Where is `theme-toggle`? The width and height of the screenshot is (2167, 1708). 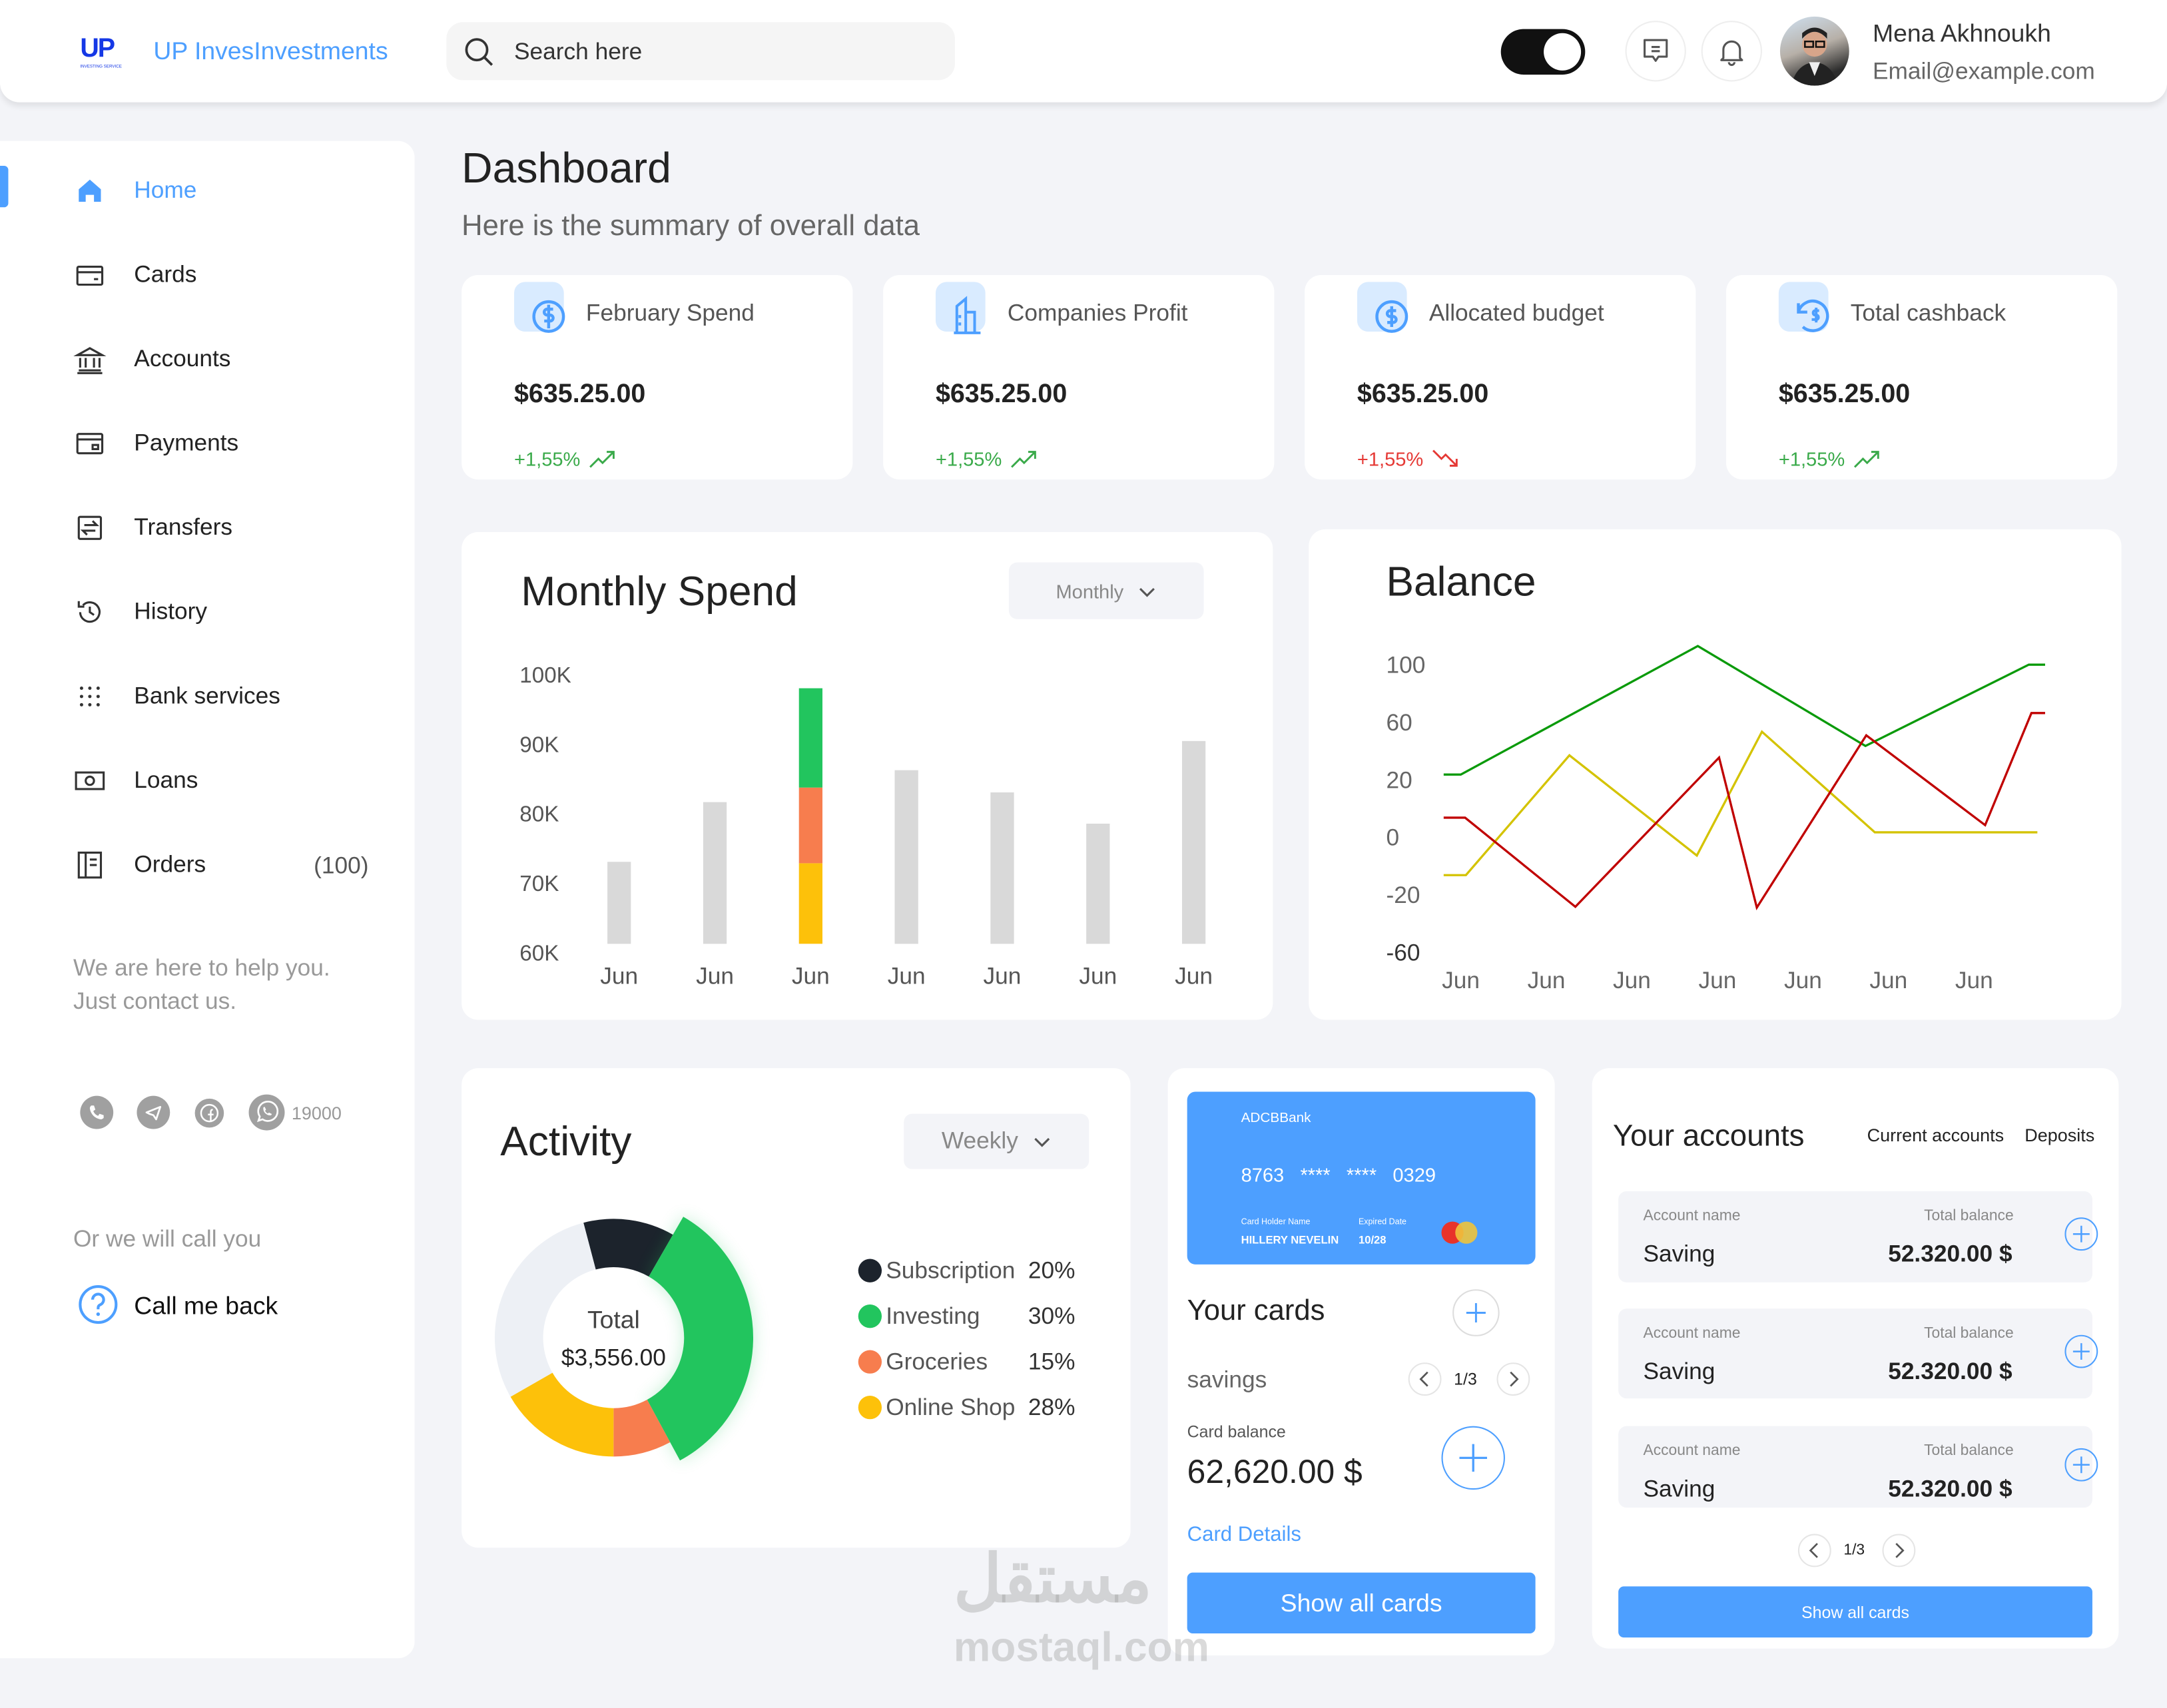
theme-toggle is located at coordinates (1543, 52).